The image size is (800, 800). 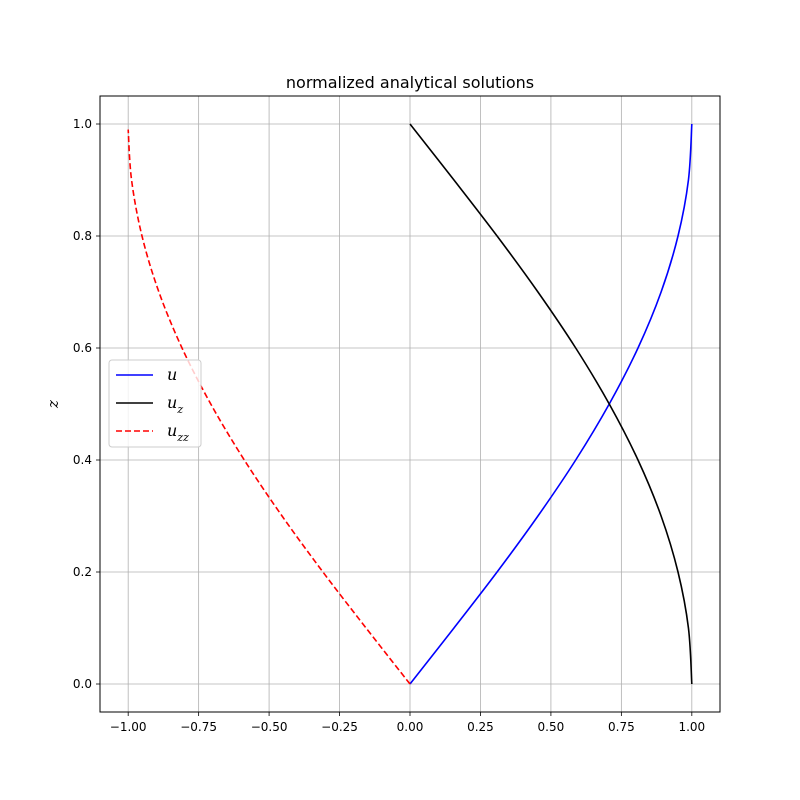 What do you see at coordinates (82, 348) in the screenshot?
I see `y-tick-label: 0.6` at bounding box center [82, 348].